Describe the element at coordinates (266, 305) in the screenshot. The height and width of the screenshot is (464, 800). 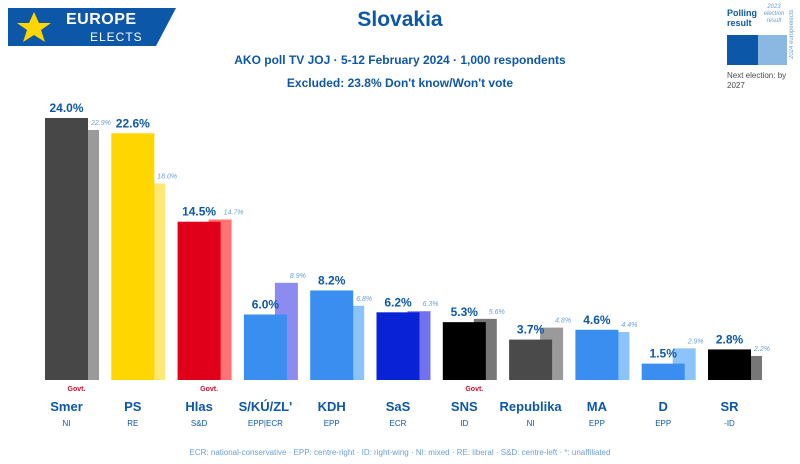
I see `poll-value-label-3: 6.0%` at that location.